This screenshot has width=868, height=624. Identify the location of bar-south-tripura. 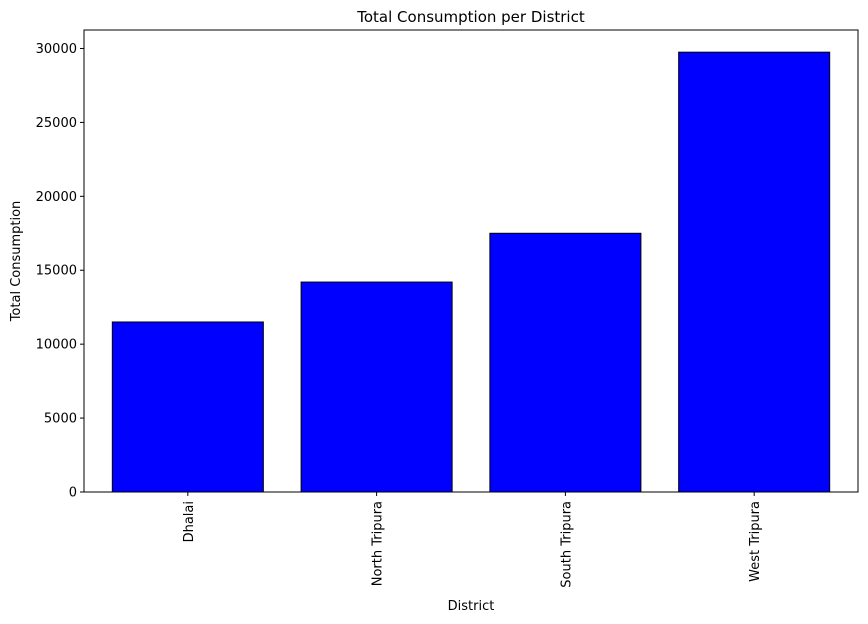
(565, 362).